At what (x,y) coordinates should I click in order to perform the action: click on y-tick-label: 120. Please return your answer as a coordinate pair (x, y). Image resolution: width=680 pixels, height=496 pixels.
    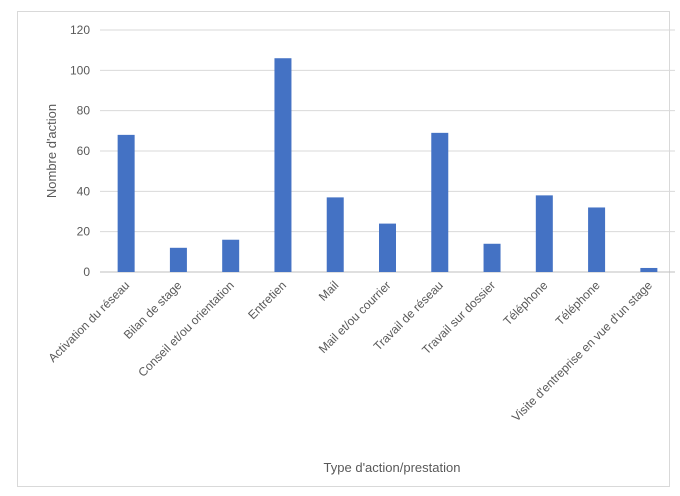
    Looking at the image, I should click on (80, 30).